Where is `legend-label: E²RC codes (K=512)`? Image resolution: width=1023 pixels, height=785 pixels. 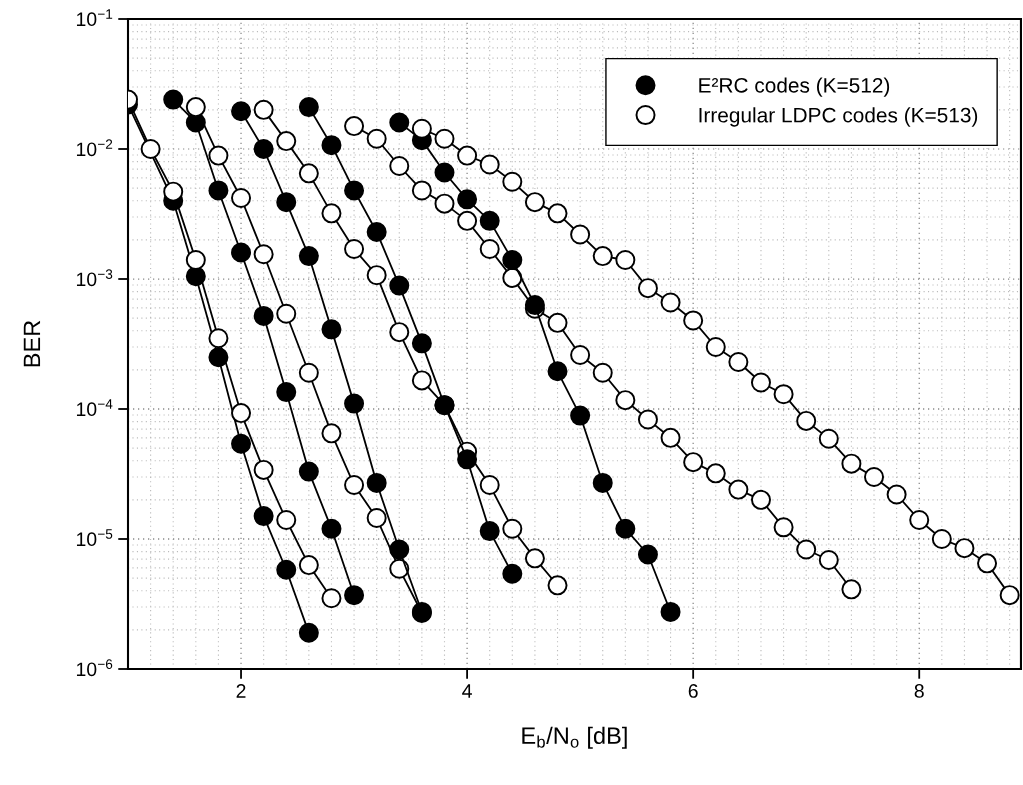
legend-label: E²RC codes (K=512) is located at coordinates (794, 87).